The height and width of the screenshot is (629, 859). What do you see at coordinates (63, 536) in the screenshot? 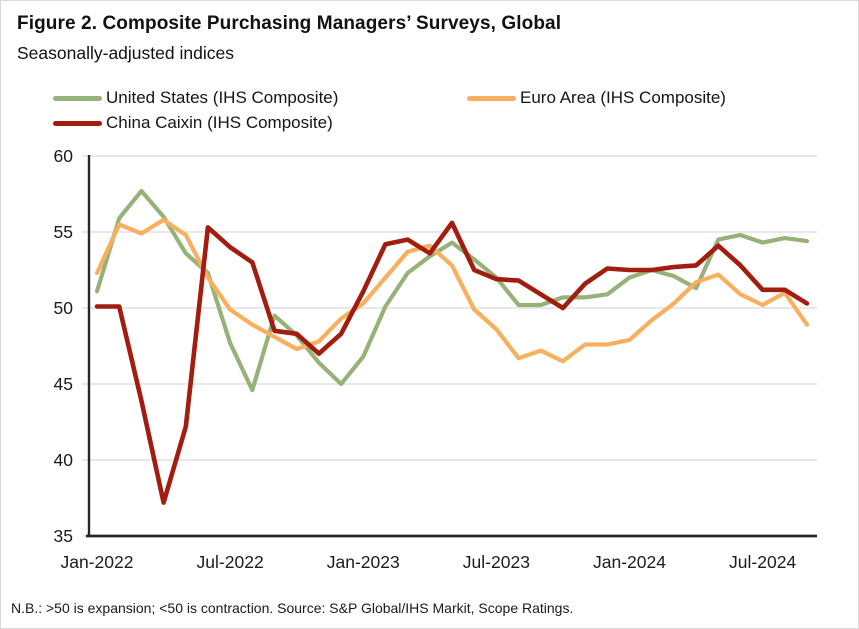
I see `y-tick-label: 35` at bounding box center [63, 536].